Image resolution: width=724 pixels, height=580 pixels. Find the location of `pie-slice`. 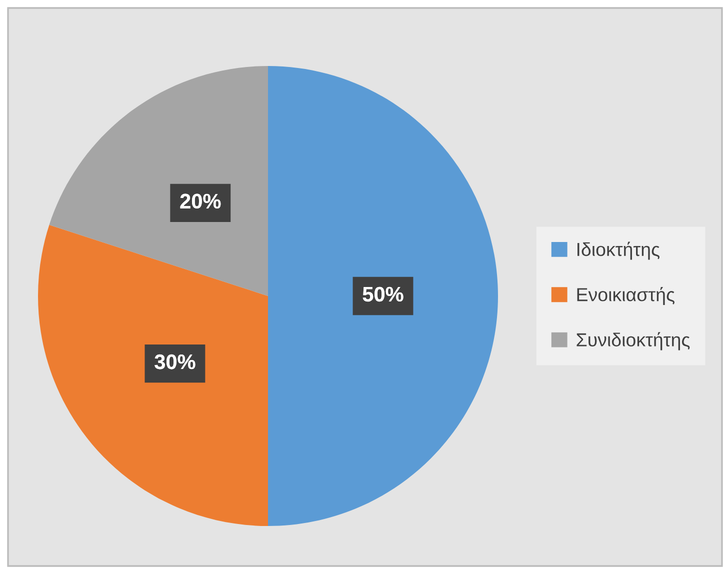

pie-slice is located at coordinates (158, 181).